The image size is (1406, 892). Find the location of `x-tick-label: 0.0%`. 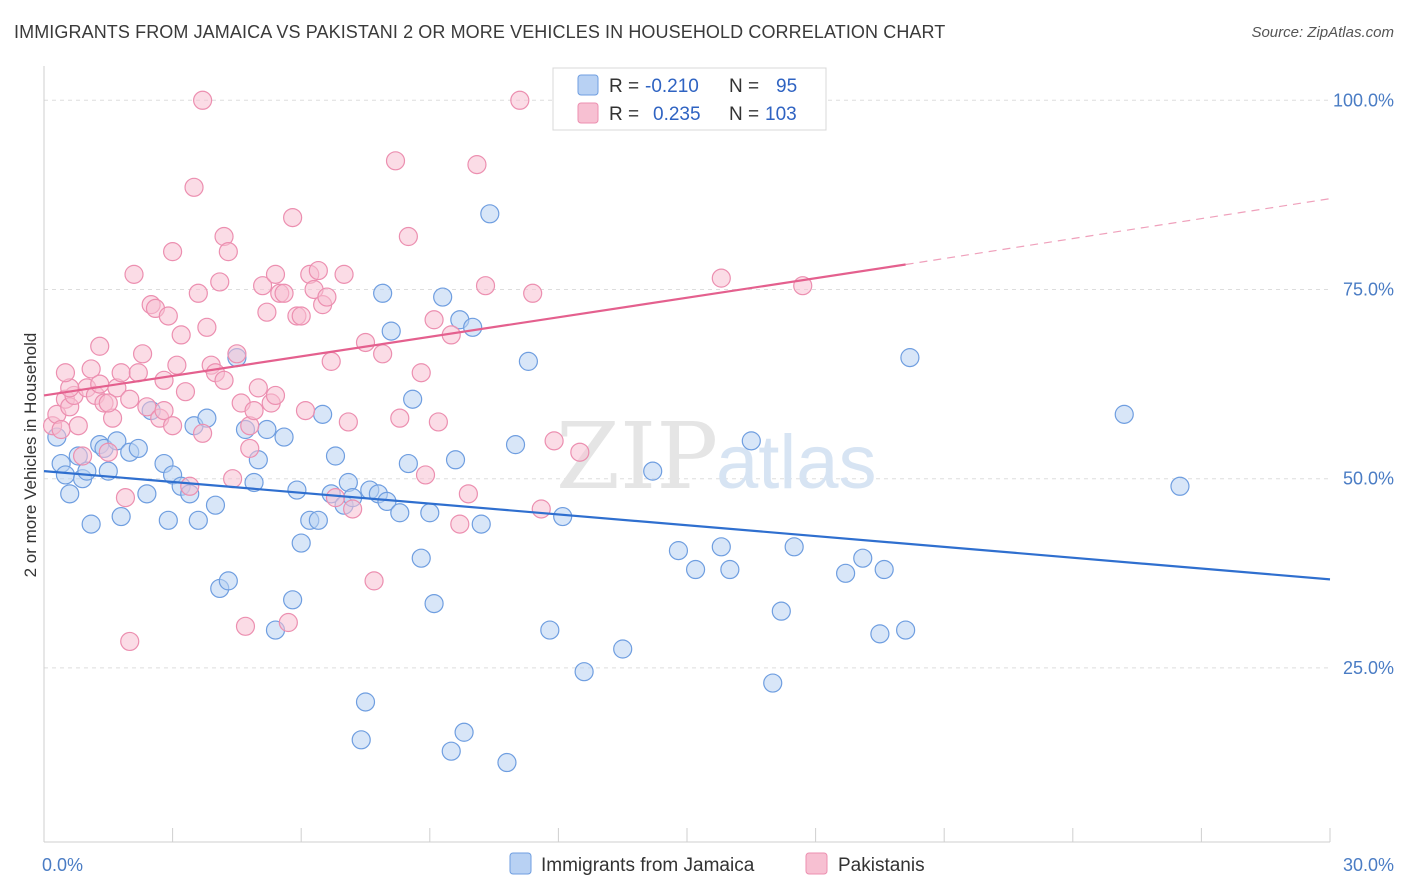

x-tick-label: 0.0% is located at coordinates (62, 865).